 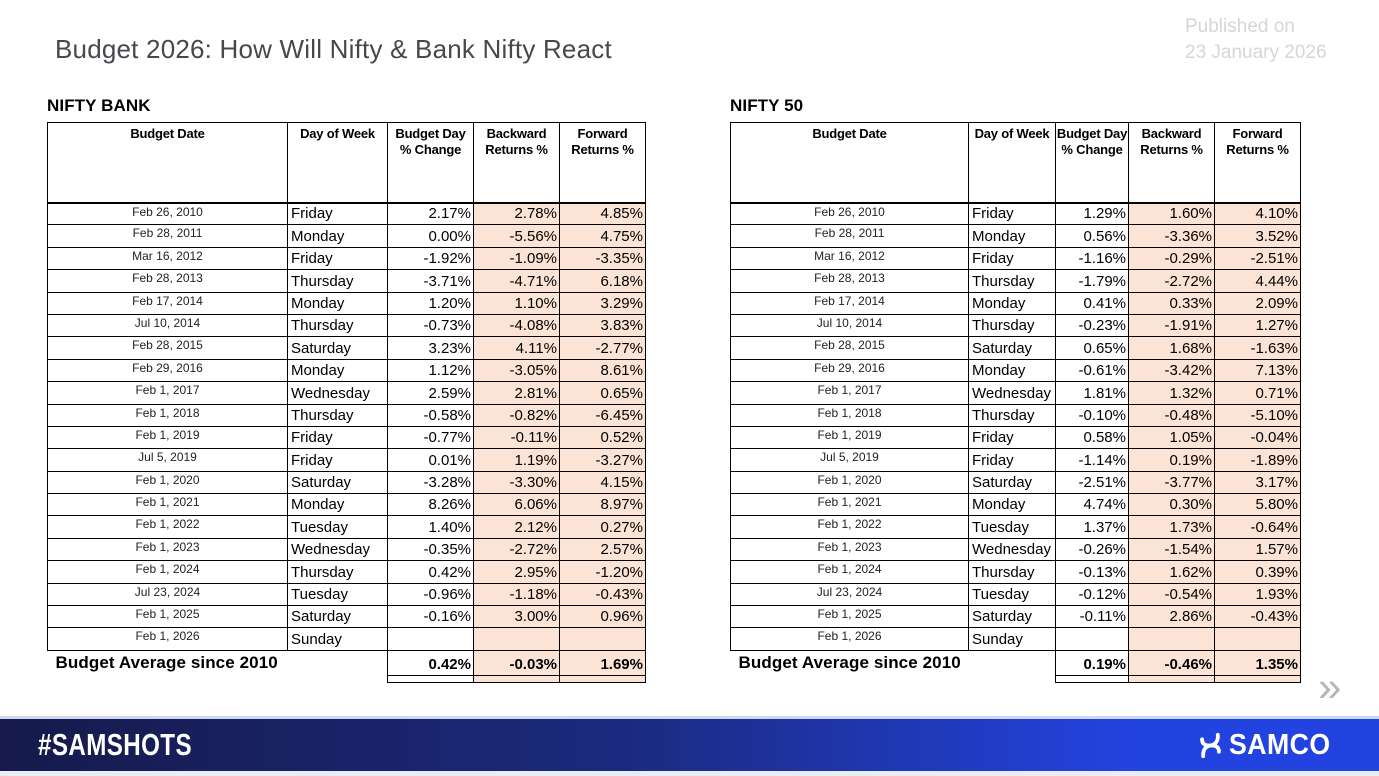 I want to click on table-row: Feb 28, 2015 Saturday 0.65% 1.68% -1.63%, so click(x=1015, y=348).